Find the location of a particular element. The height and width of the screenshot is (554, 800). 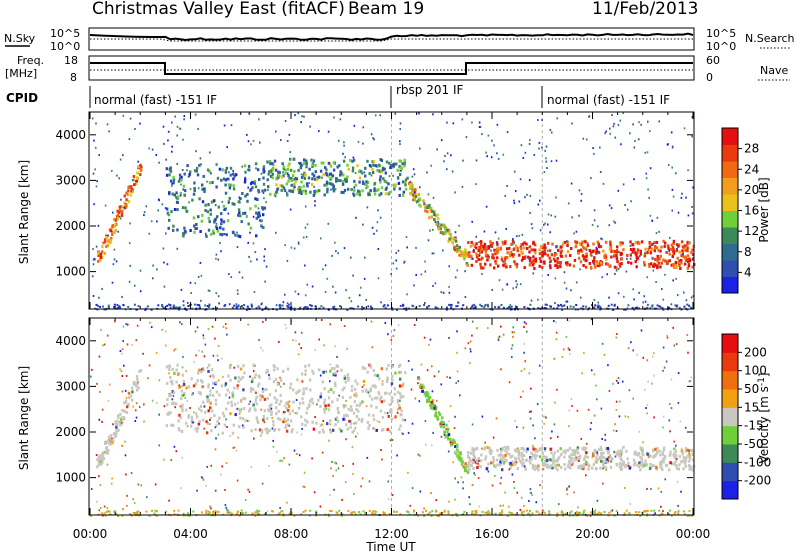

colorbar-tick-label: 16 is located at coordinates (751, 211).